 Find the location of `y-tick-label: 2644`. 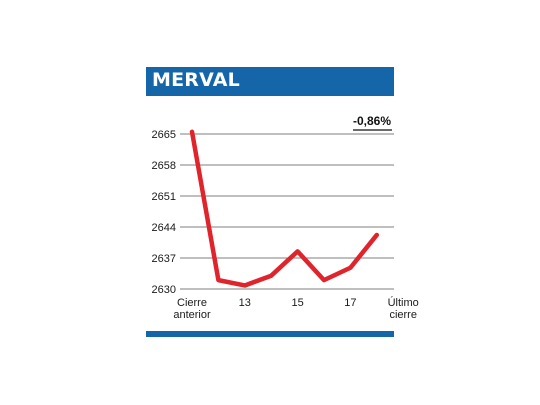

y-tick-label: 2644 is located at coordinates (164, 228).